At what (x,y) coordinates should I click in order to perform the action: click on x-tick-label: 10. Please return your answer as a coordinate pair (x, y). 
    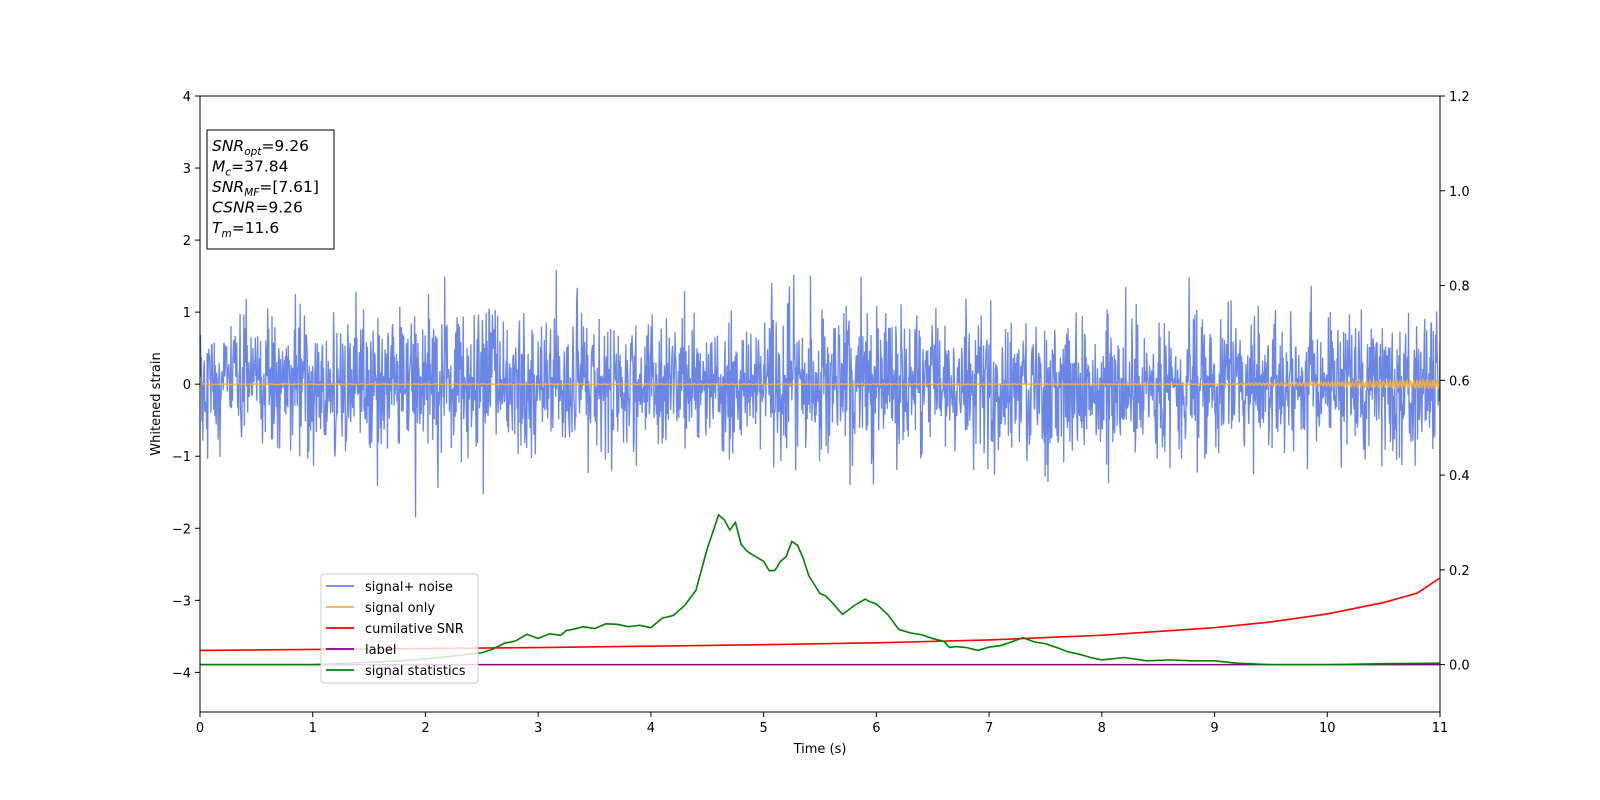
    Looking at the image, I should click on (1327, 728).